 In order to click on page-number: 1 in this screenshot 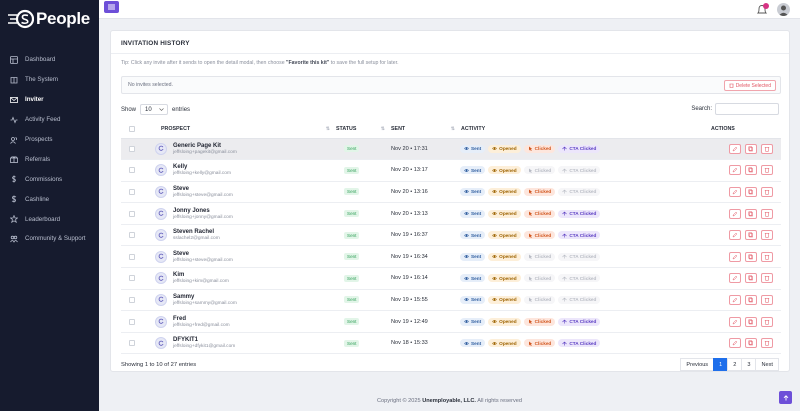, I will do `click(721, 364)`.